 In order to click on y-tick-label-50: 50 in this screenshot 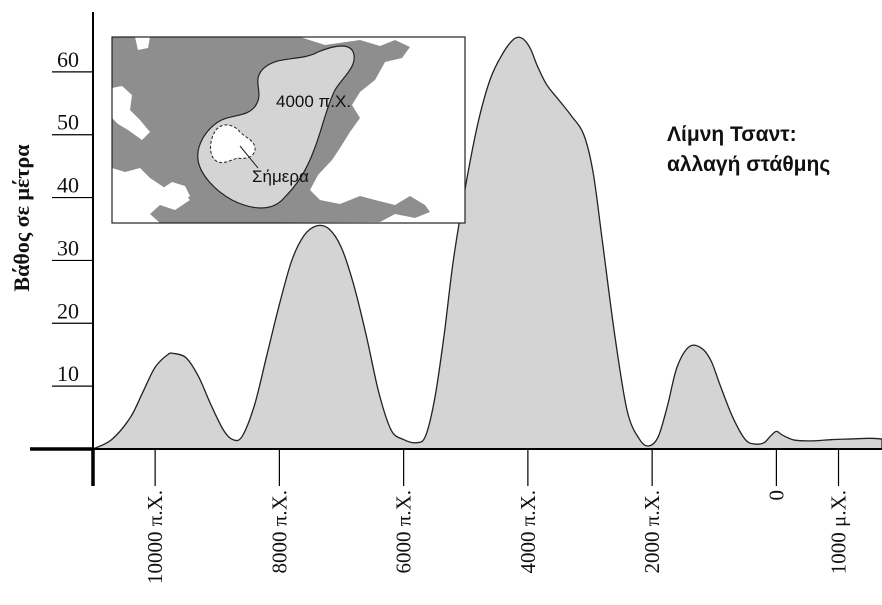, I will do `click(68, 122)`.